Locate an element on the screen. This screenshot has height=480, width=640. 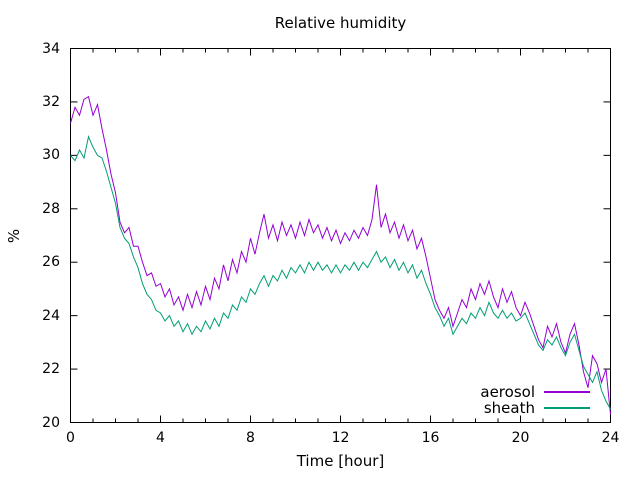
x-tick-label: 4 is located at coordinates (160, 438).